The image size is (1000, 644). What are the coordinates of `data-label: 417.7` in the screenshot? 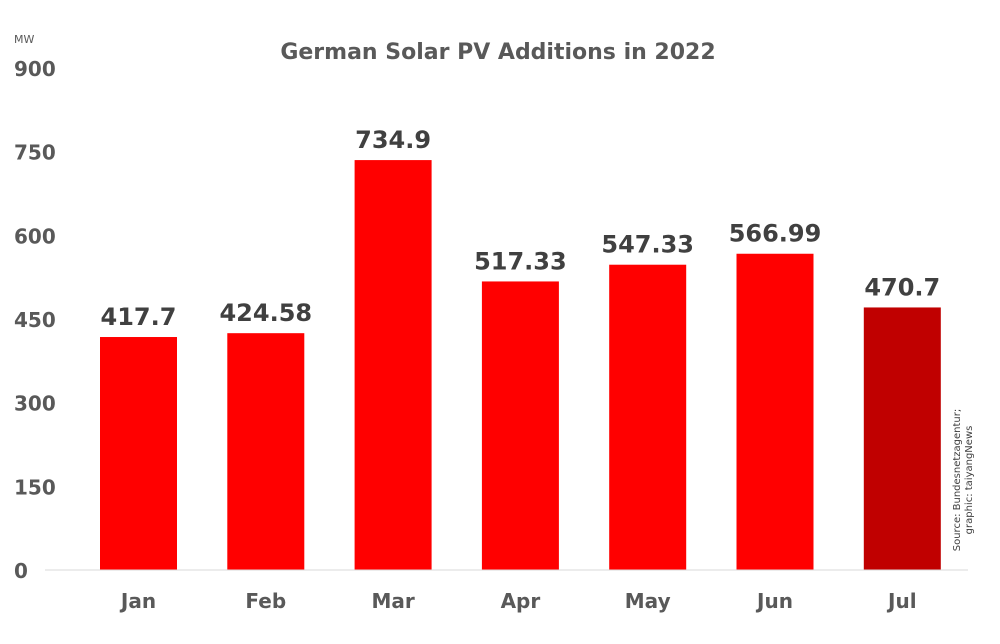 It's located at (139, 317).